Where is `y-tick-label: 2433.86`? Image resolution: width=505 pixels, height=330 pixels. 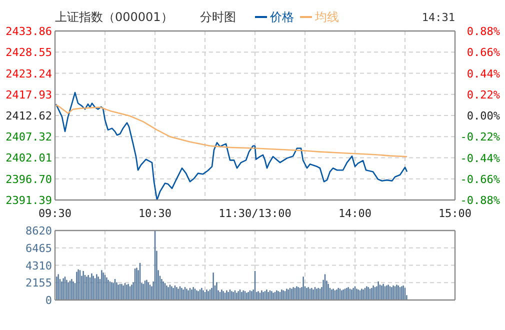
y-tick-label: 2433.86 is located at coordinates (29, 31).